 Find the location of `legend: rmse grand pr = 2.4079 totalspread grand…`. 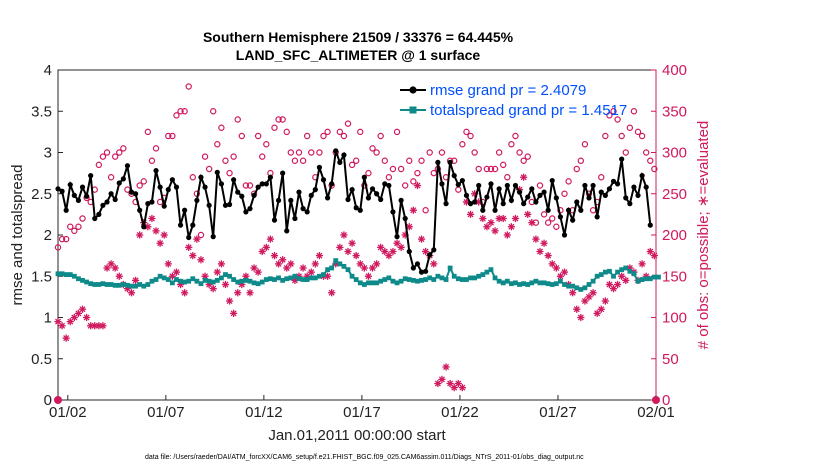

legend: rmse grand pr = 2.4079 totalspread grand… is located at coordinates (513, 100).